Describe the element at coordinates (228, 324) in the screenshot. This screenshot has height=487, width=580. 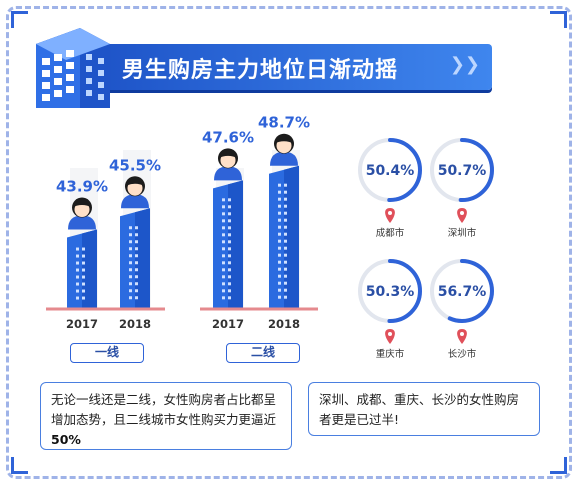
I see `bar-category-label: 2017` at that location.